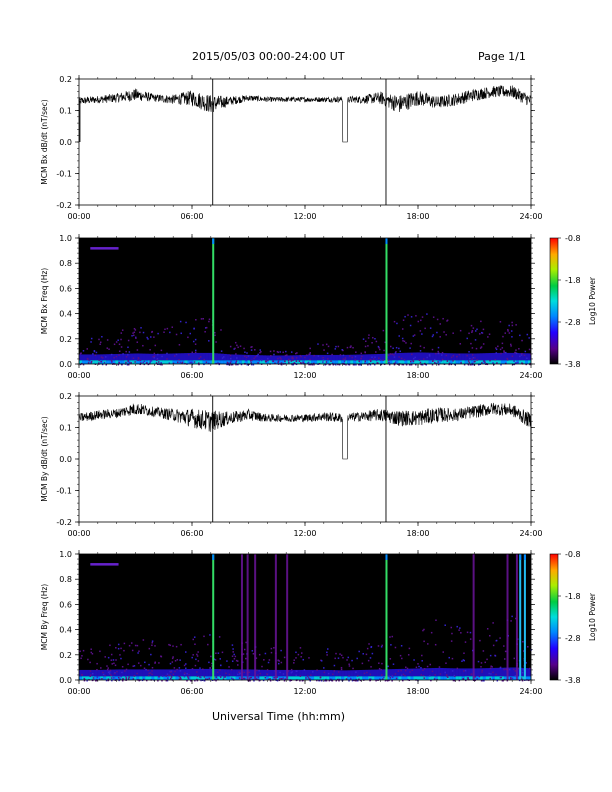  What do you see at coordinates (305, 114) in the screenshot?
I see `series-line` at bounding box center [305, 114].